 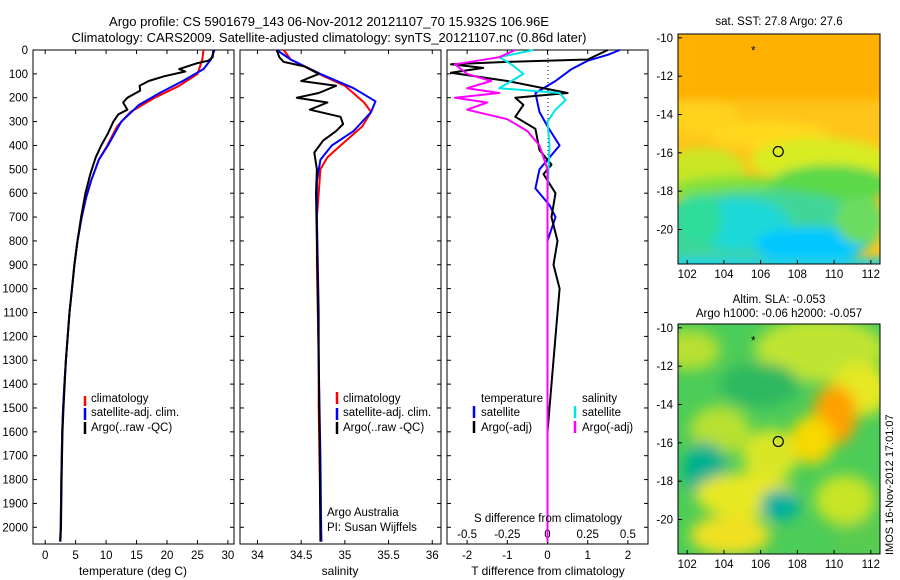 What do you see at coordinates (257, 556) in the screenshot?
I see `x-tick-label: 34` at bounding box center [257, 556].